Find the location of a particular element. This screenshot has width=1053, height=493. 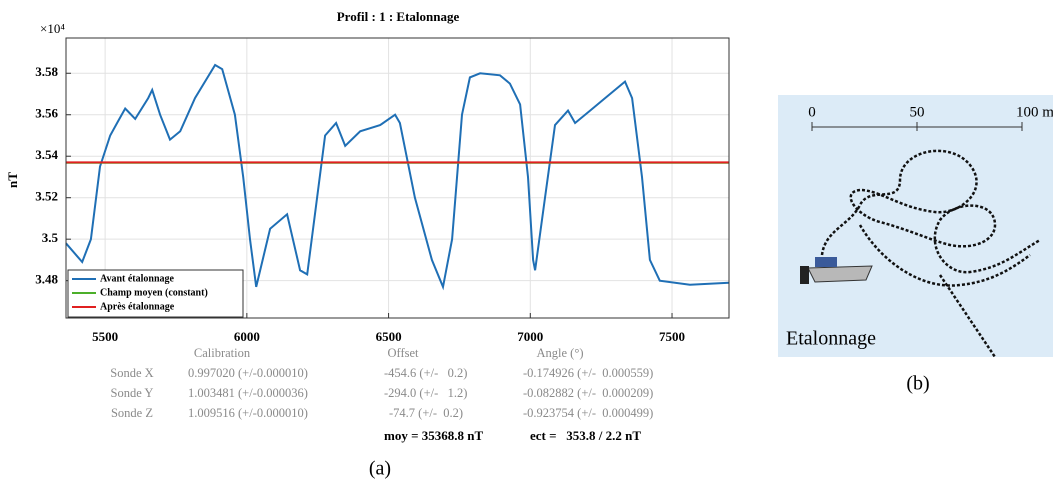

boat-cabin is located at coordinates (826, 262).